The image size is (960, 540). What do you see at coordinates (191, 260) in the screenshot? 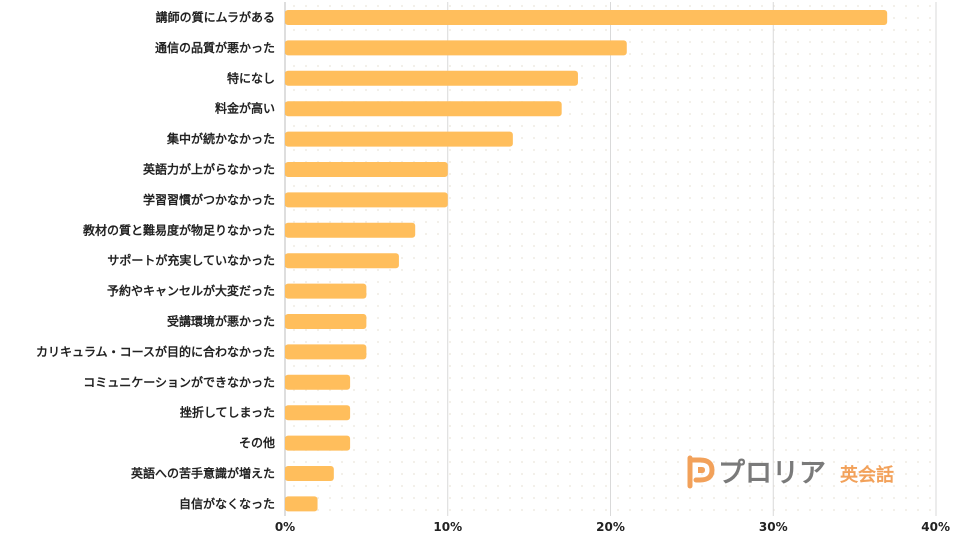
I see `category-label: サポートが充実していなかった` at bounding box center [191, 260].